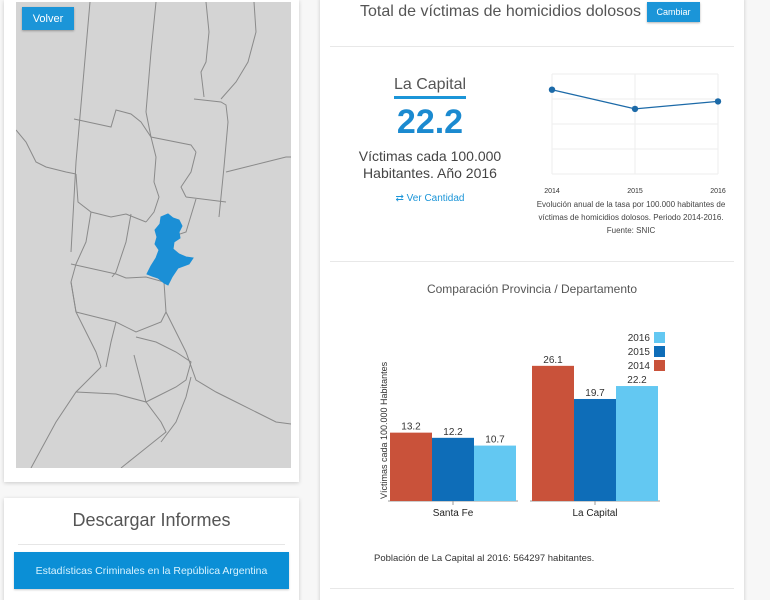  What do you see at coordinates (430, 122) in the screenshot?
I see `rate-value: 22.2` at bounding box center [430, 122].